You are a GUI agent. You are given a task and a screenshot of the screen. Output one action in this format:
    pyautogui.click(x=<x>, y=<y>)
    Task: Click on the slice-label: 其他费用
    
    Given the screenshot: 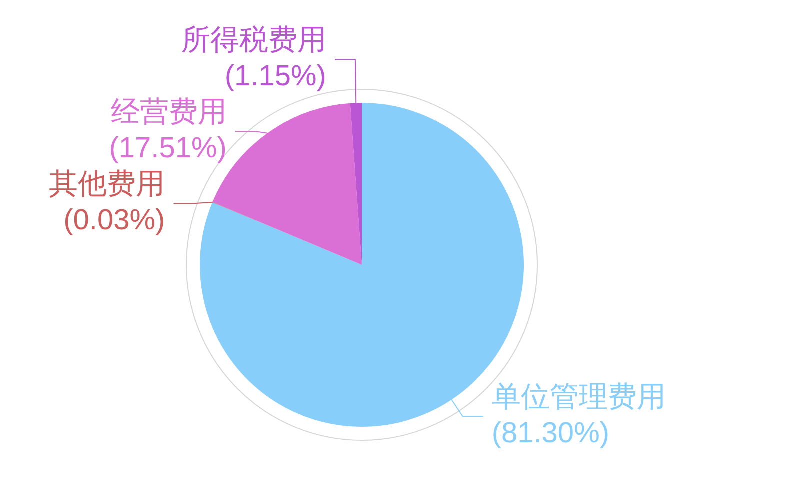 What is the action you would take?
    pyautogui.click(x=107, y=184)
    